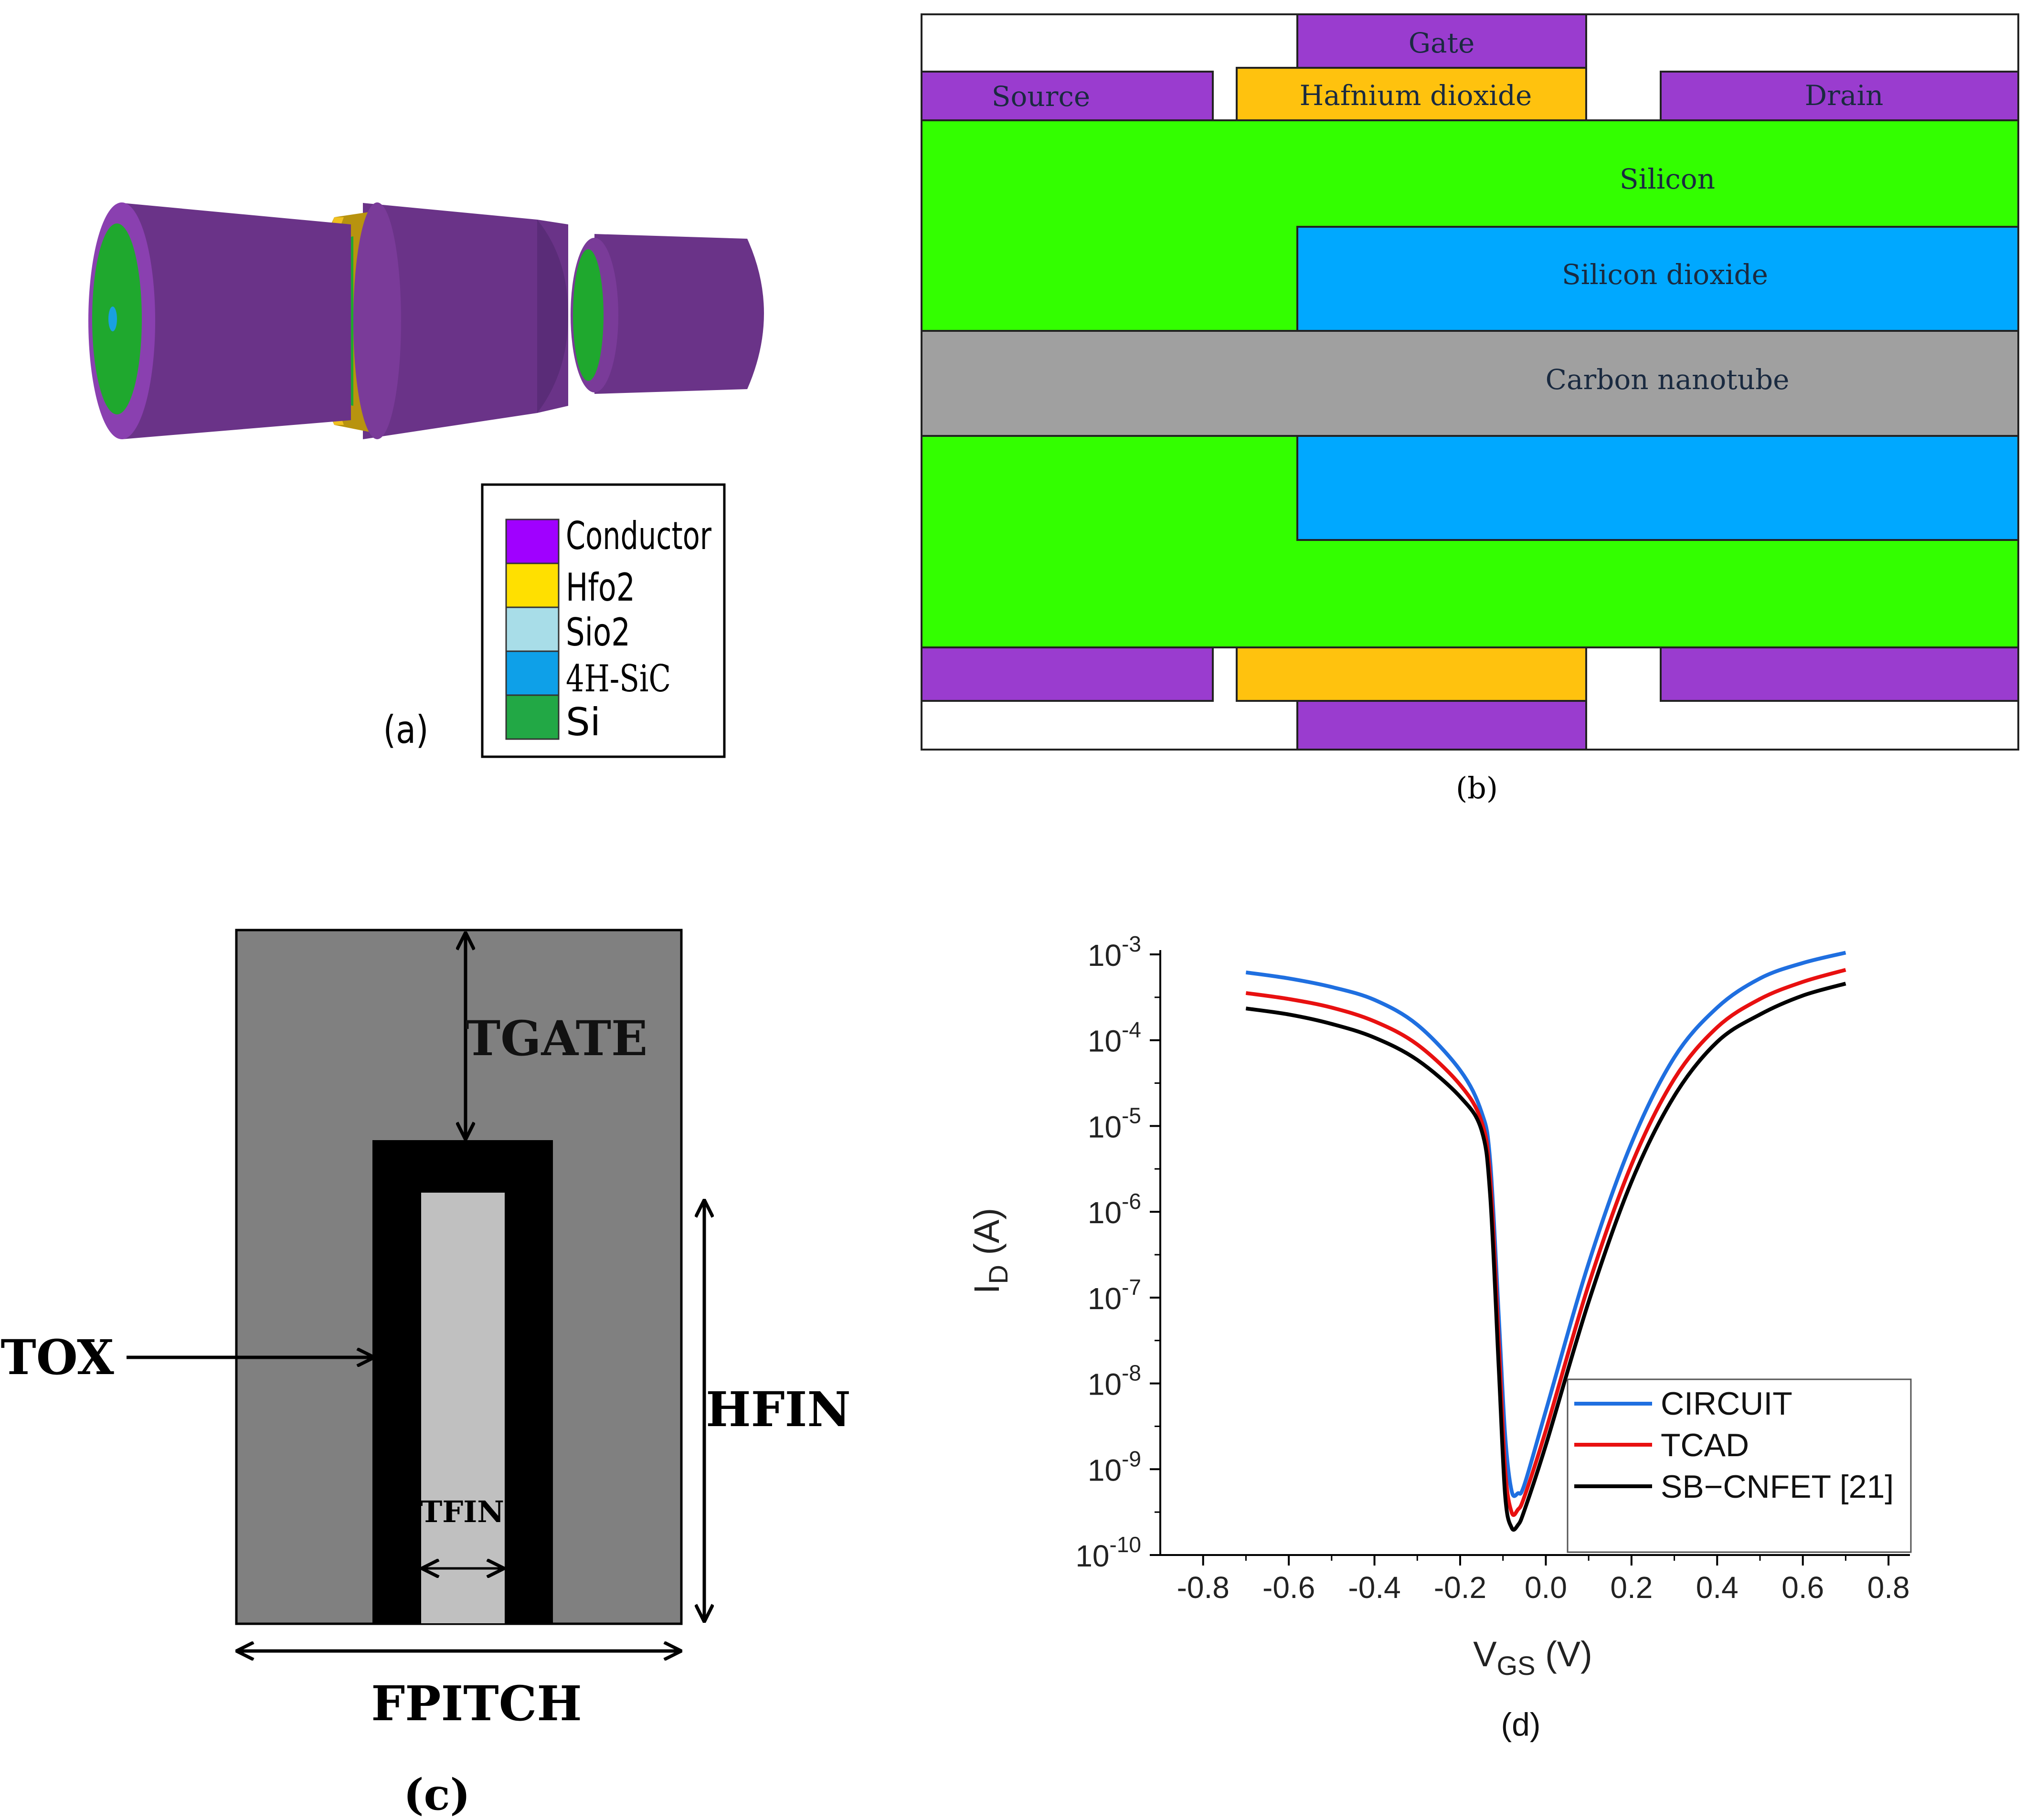  Describe the element at coordinates (1067, 674) in the screenshot. I see `bottom-source-contact` at that location.